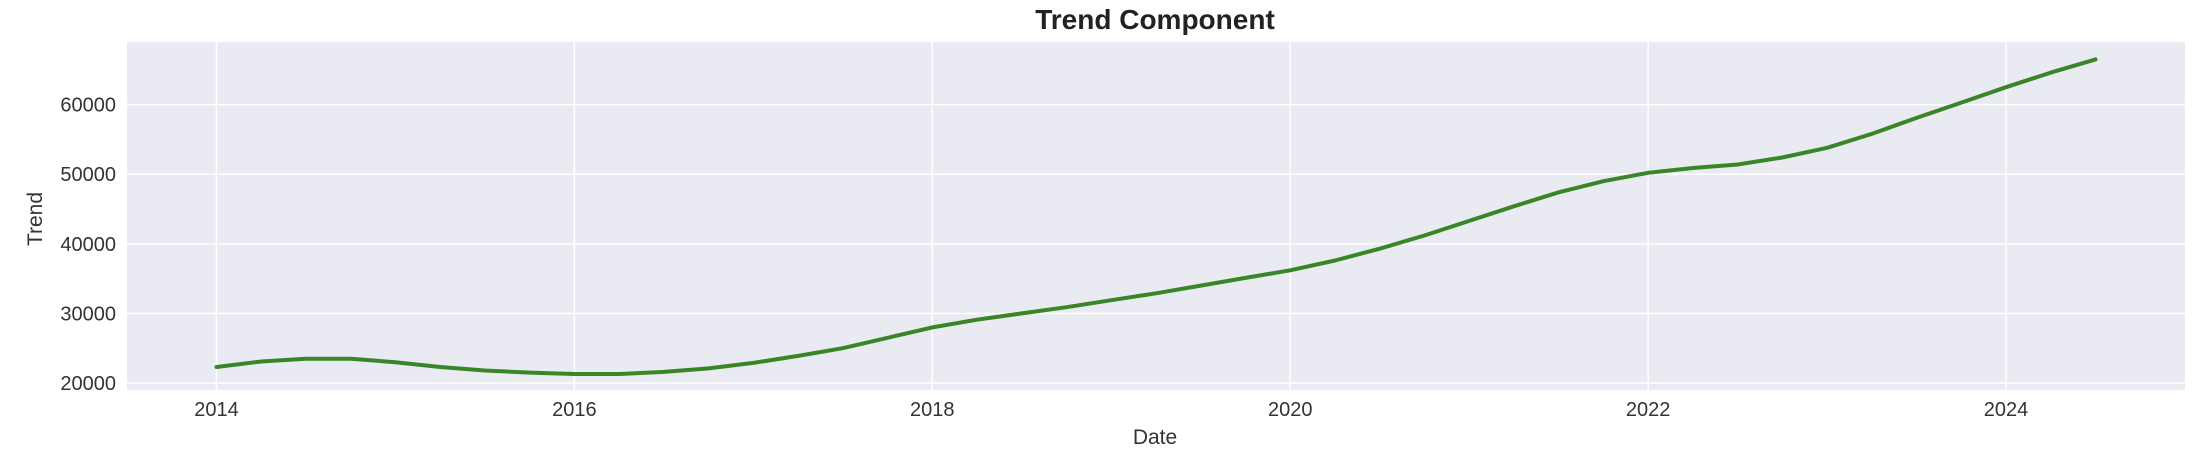  Describe the element at coordinates (88, 175) in the screenshot. I see `y-tick-label: 50000` at that location.